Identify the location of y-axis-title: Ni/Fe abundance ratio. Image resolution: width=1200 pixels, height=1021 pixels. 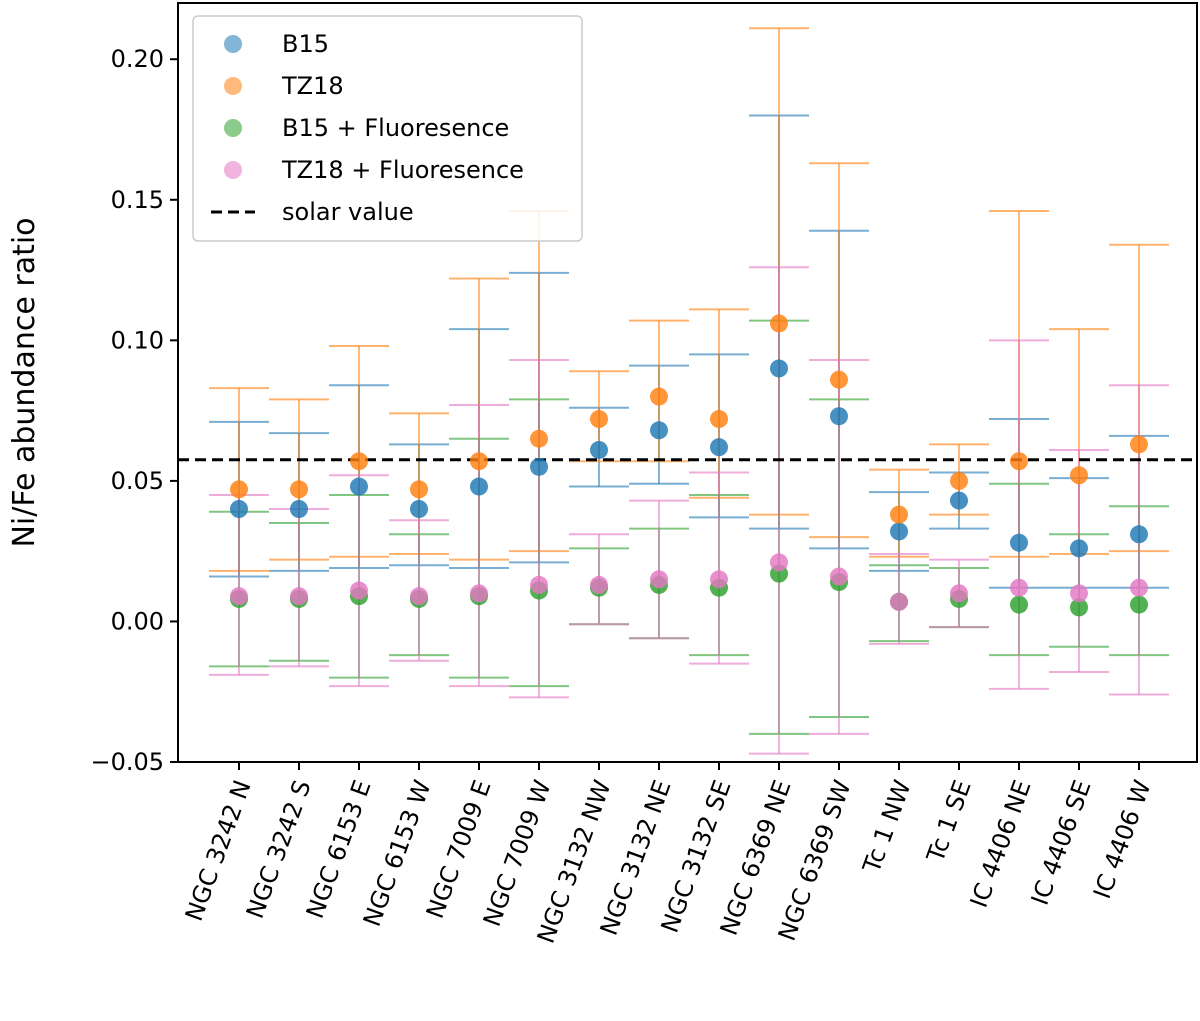
(24, 382).